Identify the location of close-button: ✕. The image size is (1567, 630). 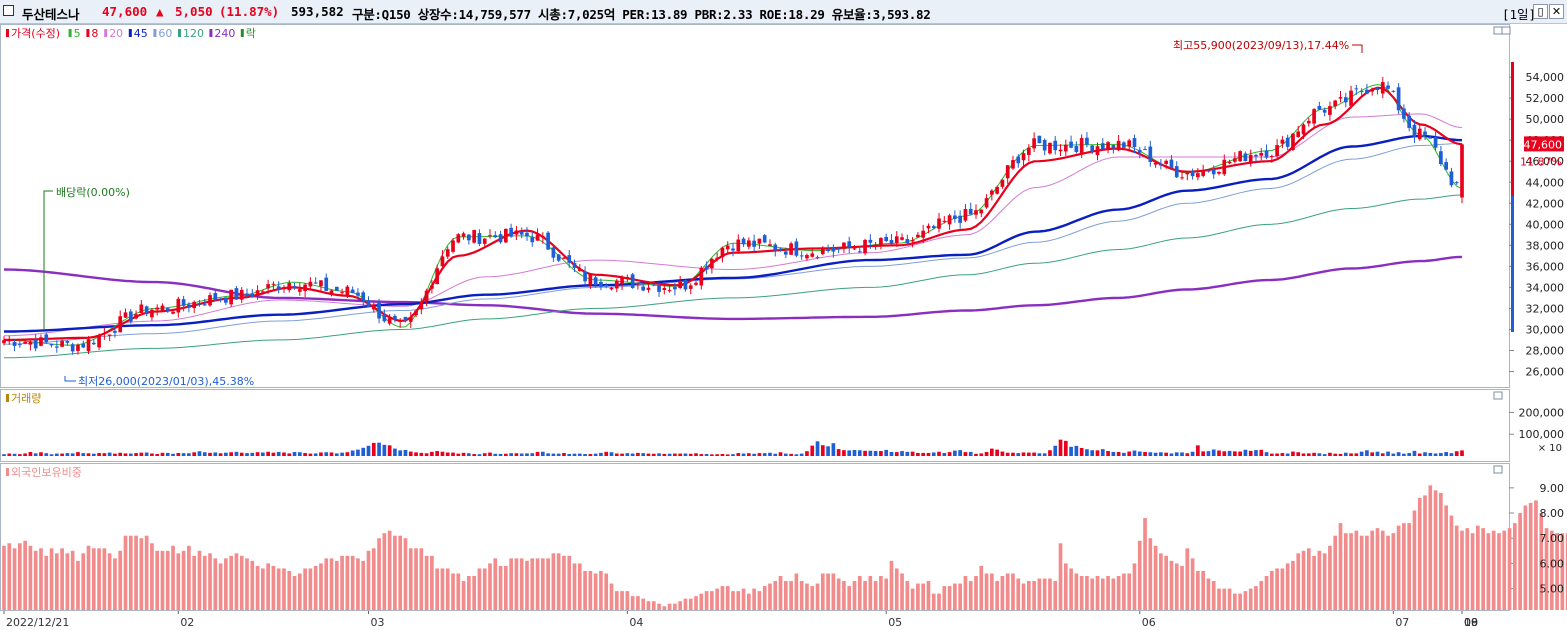
(1556, 11).